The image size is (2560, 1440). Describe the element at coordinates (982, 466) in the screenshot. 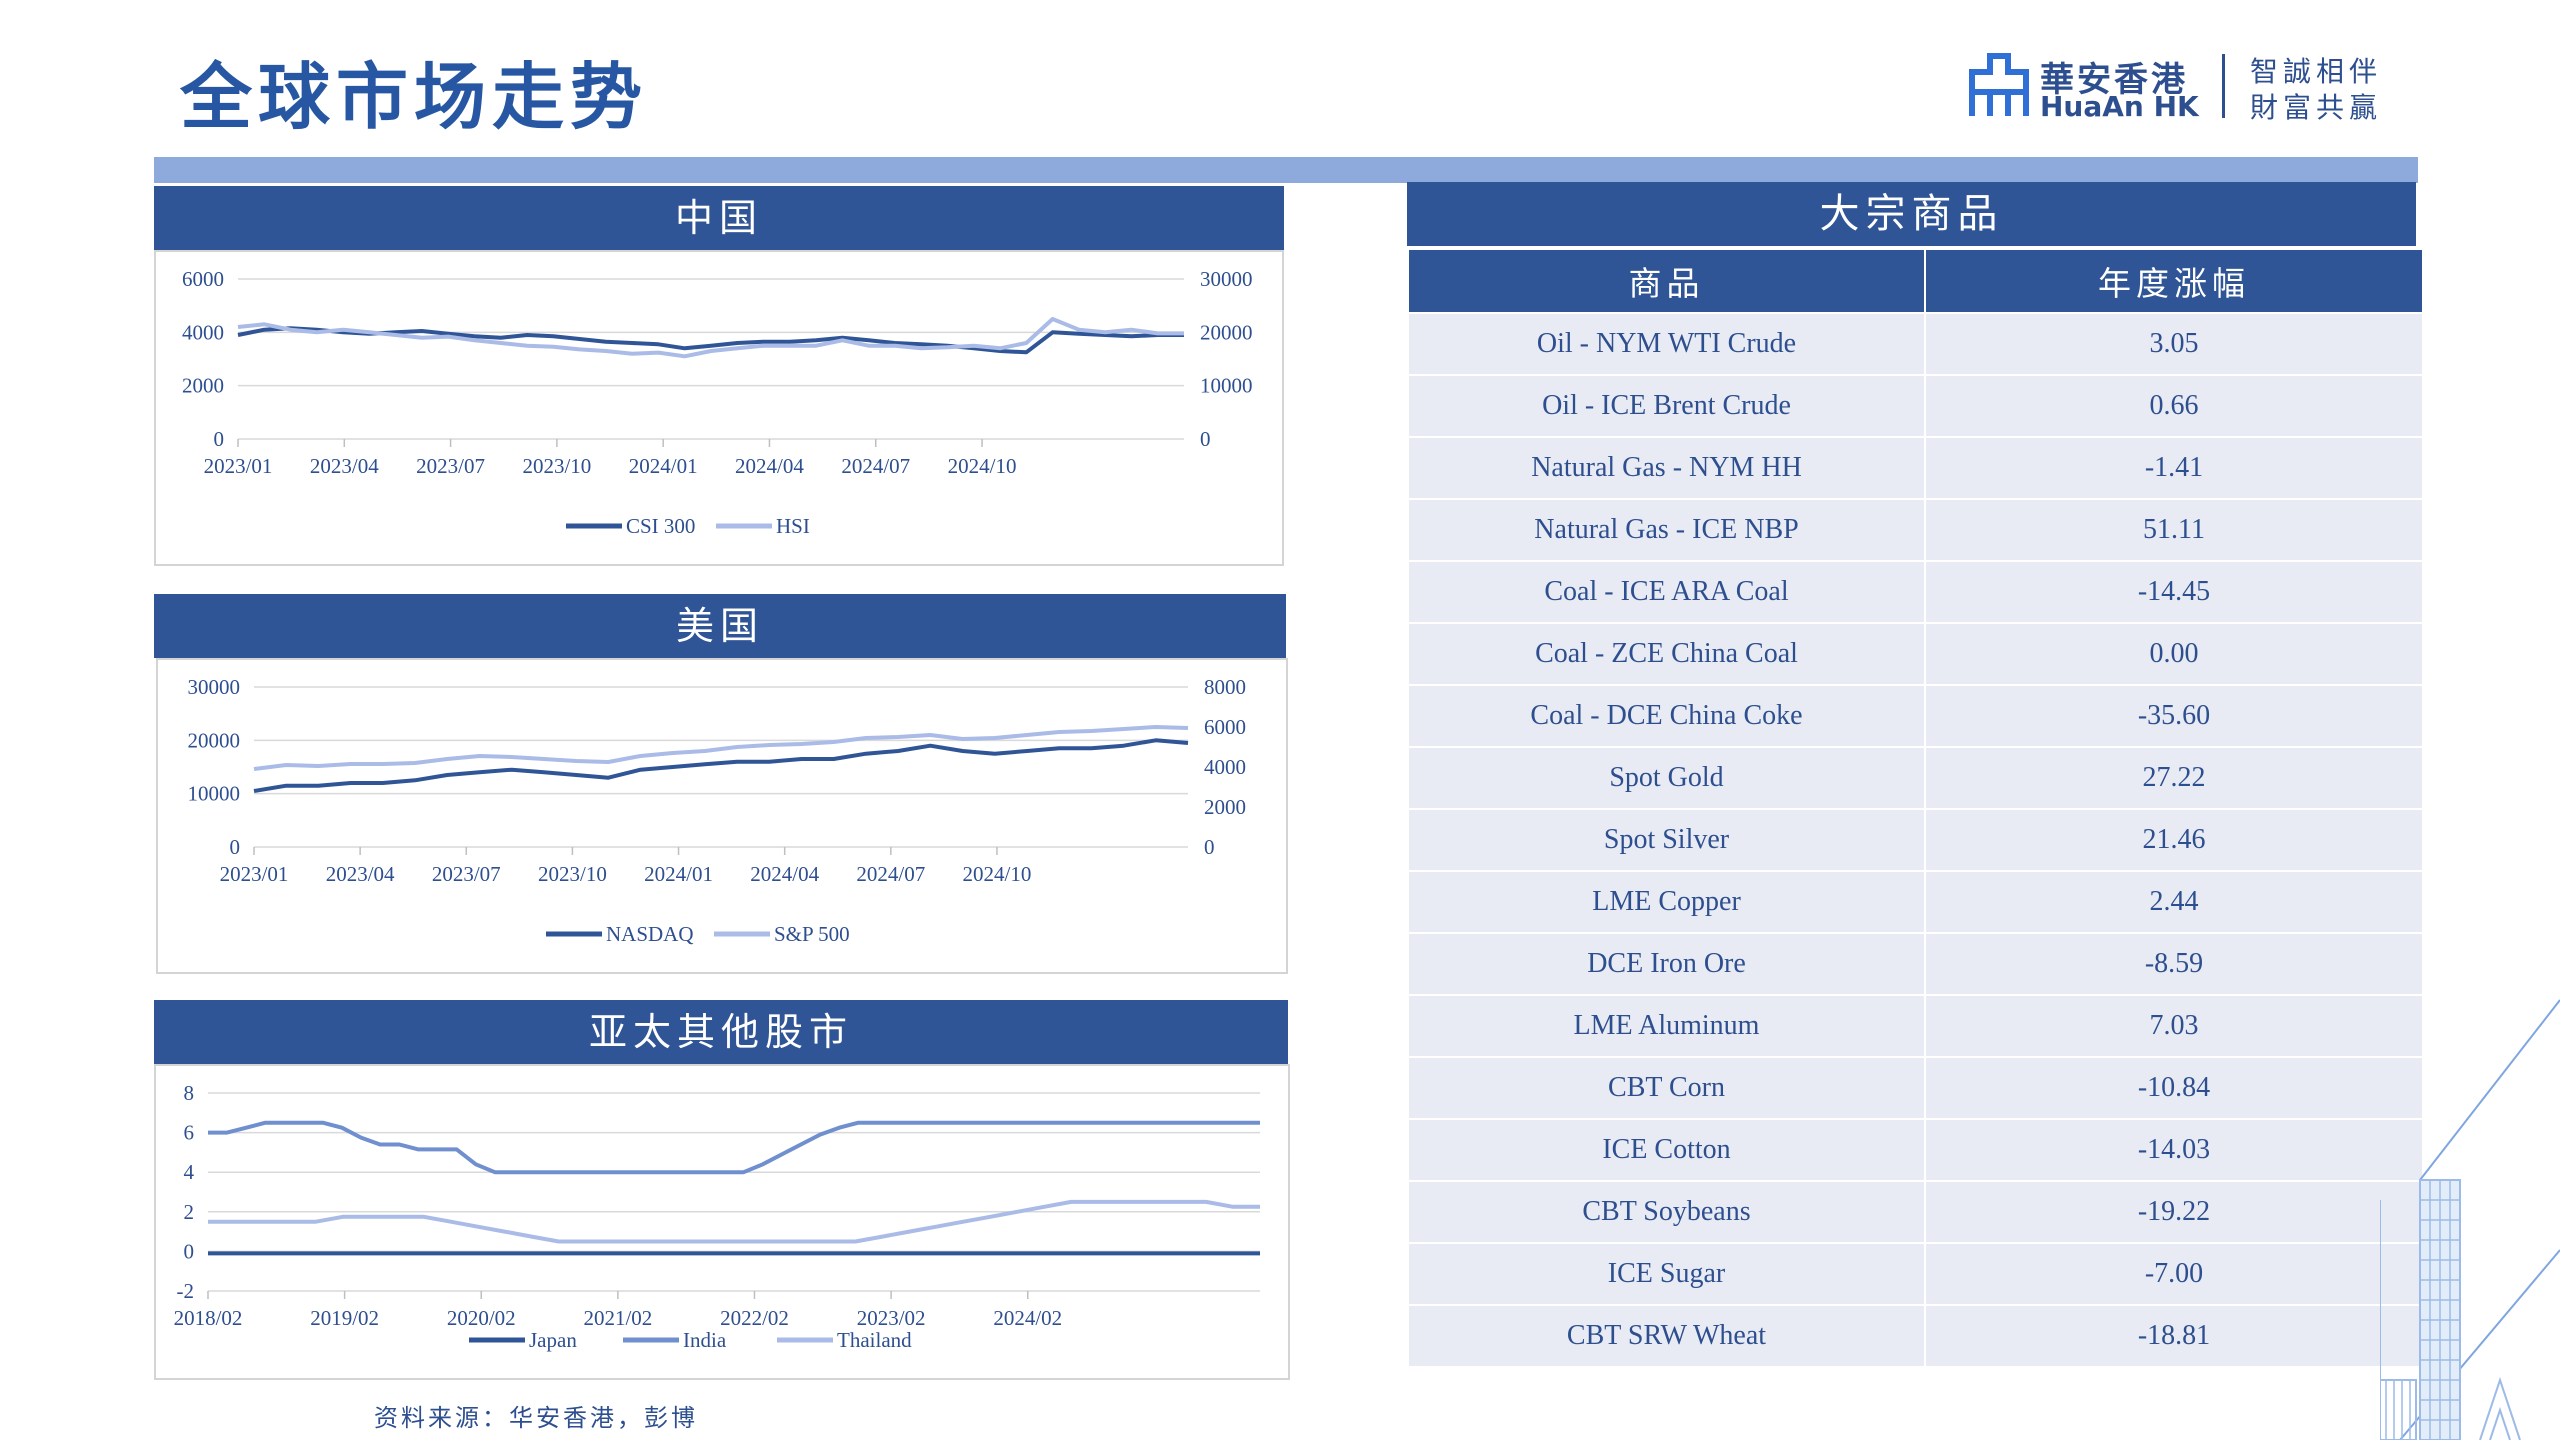

I see `x-tick-label: 2024/10` at that location.